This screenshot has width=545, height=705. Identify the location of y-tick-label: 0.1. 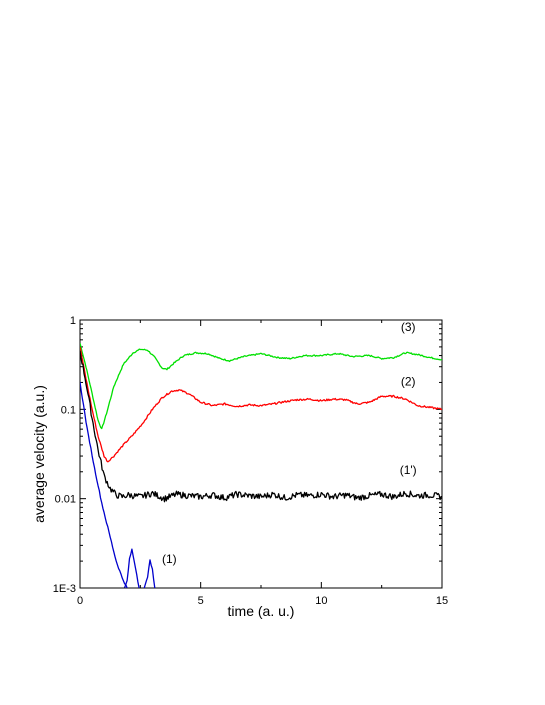
(68, 410).